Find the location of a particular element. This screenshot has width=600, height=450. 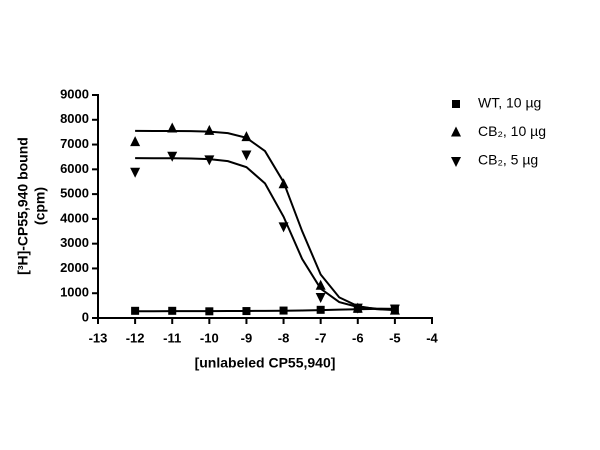

y-tick-label: 8000 is located at coordinates (74, 118).